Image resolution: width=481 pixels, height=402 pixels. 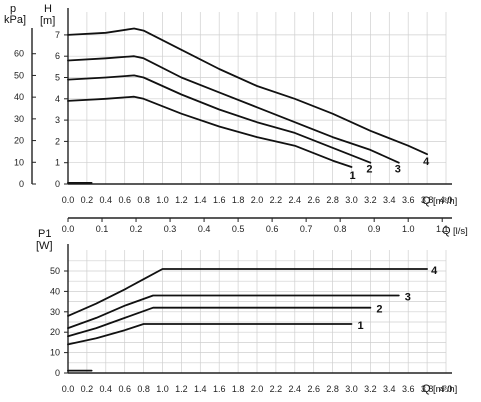 I want to click on q-tick-label-top: 1.6, so click(x=219, y=200).